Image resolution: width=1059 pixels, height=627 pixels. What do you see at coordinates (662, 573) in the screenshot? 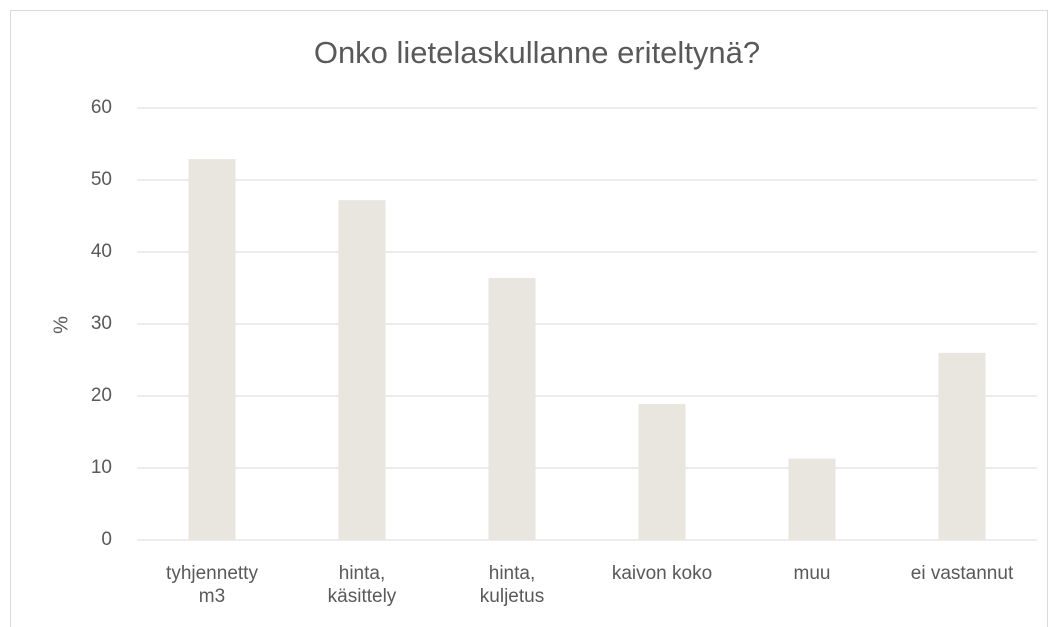
I see `x-tick-label: kaivon koko` at bounding box center [662, 573].